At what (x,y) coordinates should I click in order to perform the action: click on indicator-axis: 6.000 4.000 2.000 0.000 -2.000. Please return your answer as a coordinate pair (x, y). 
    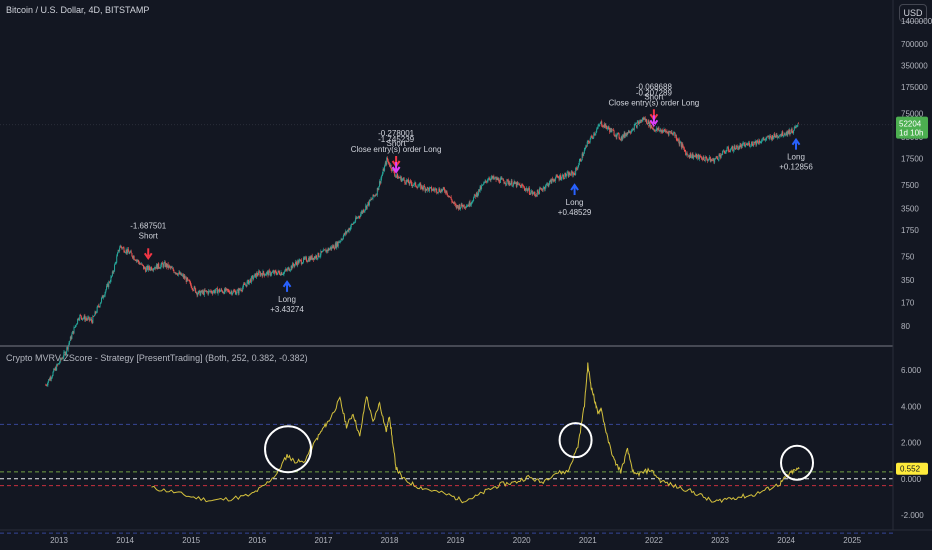
    Looking at the image, I should click on (912, 443).